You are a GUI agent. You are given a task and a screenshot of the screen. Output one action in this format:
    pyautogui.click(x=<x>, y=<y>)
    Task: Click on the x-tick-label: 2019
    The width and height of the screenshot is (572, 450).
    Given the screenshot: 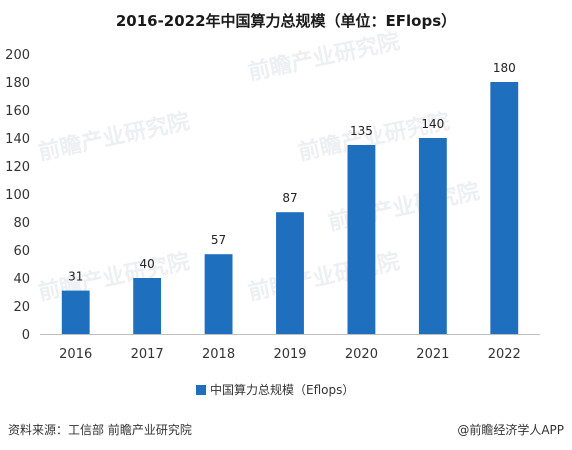 What is the action you would take?
    pyautogui.click(x=289, y=354)
    